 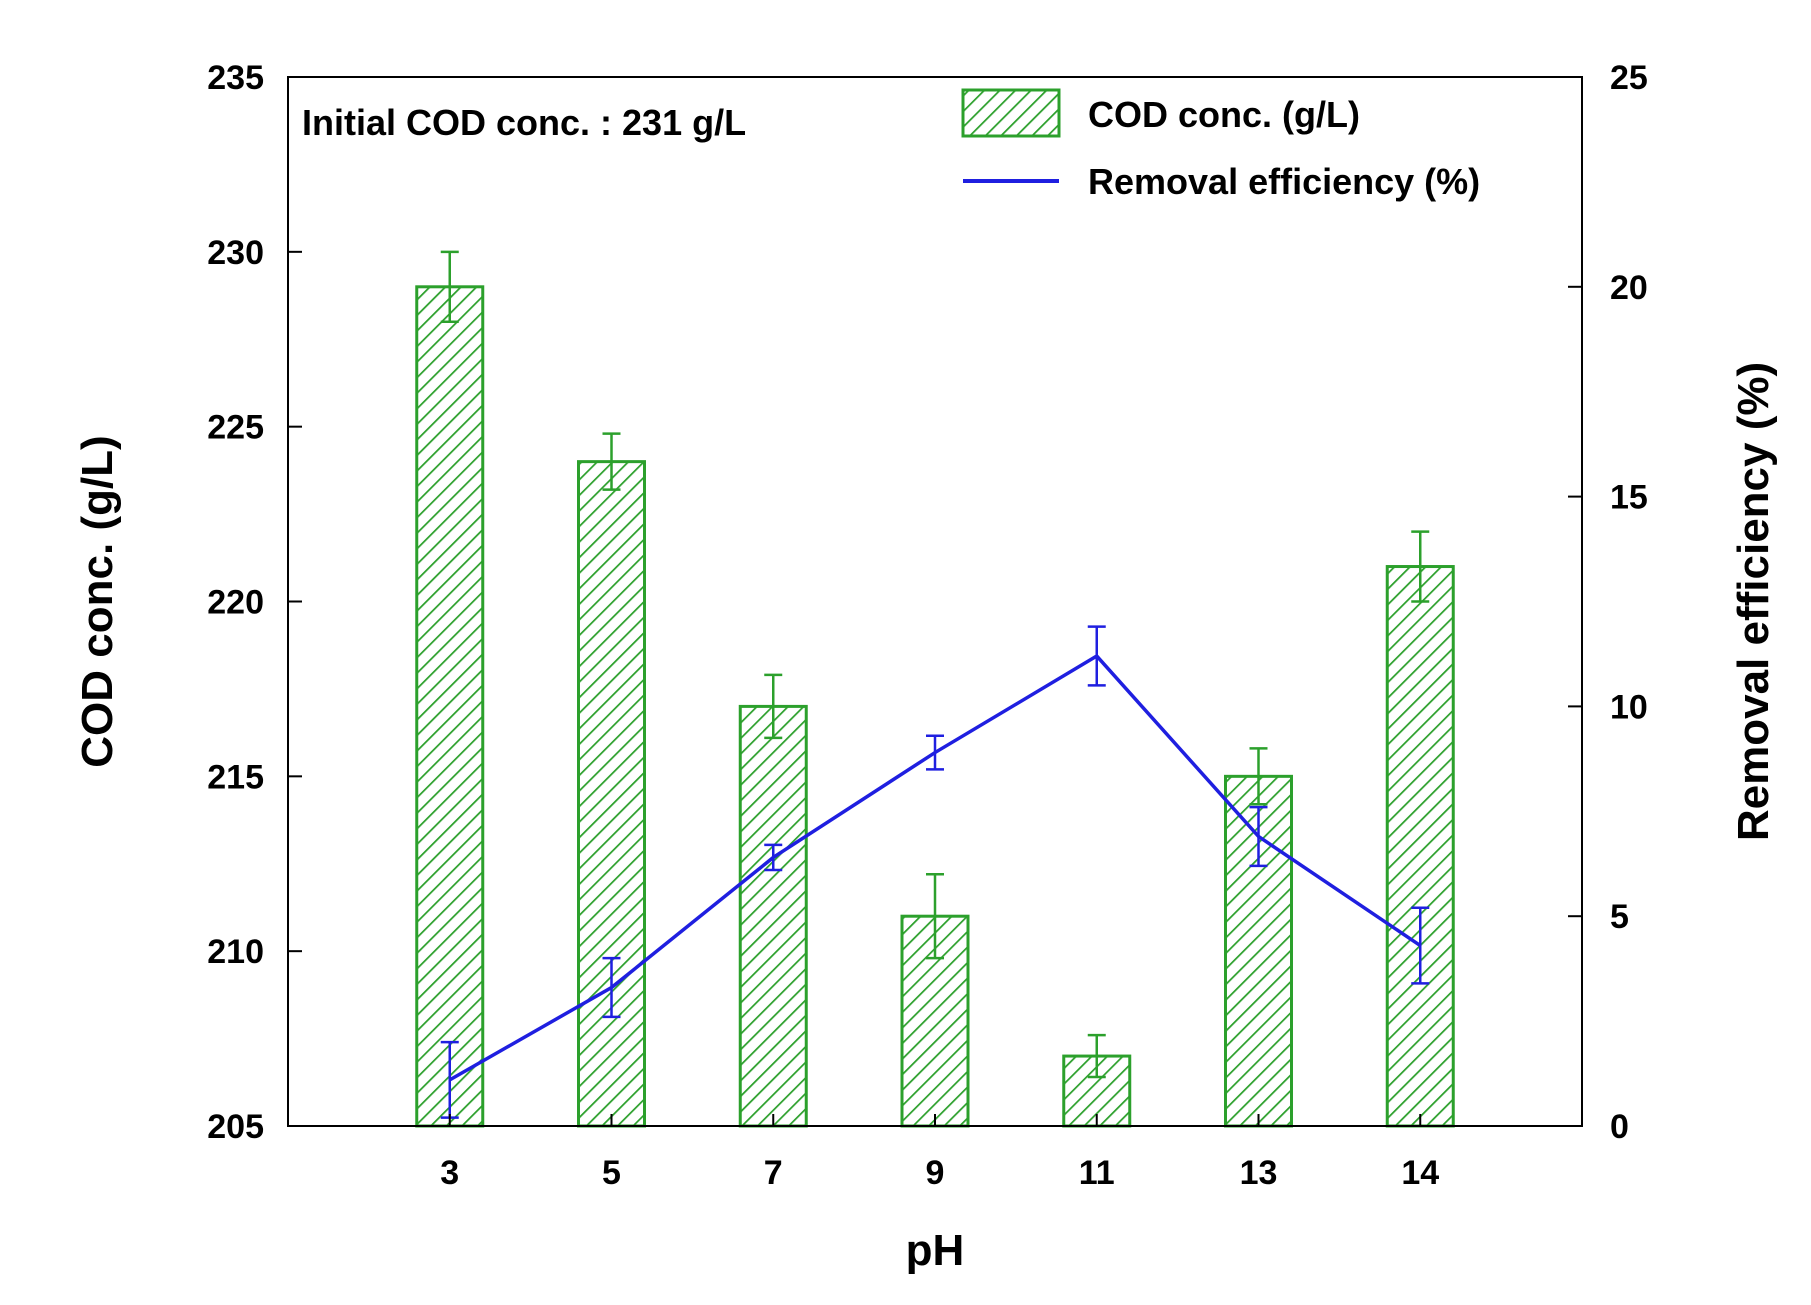 I want to click on x-tick-label-9: 9, so click(x=935, y=1173).